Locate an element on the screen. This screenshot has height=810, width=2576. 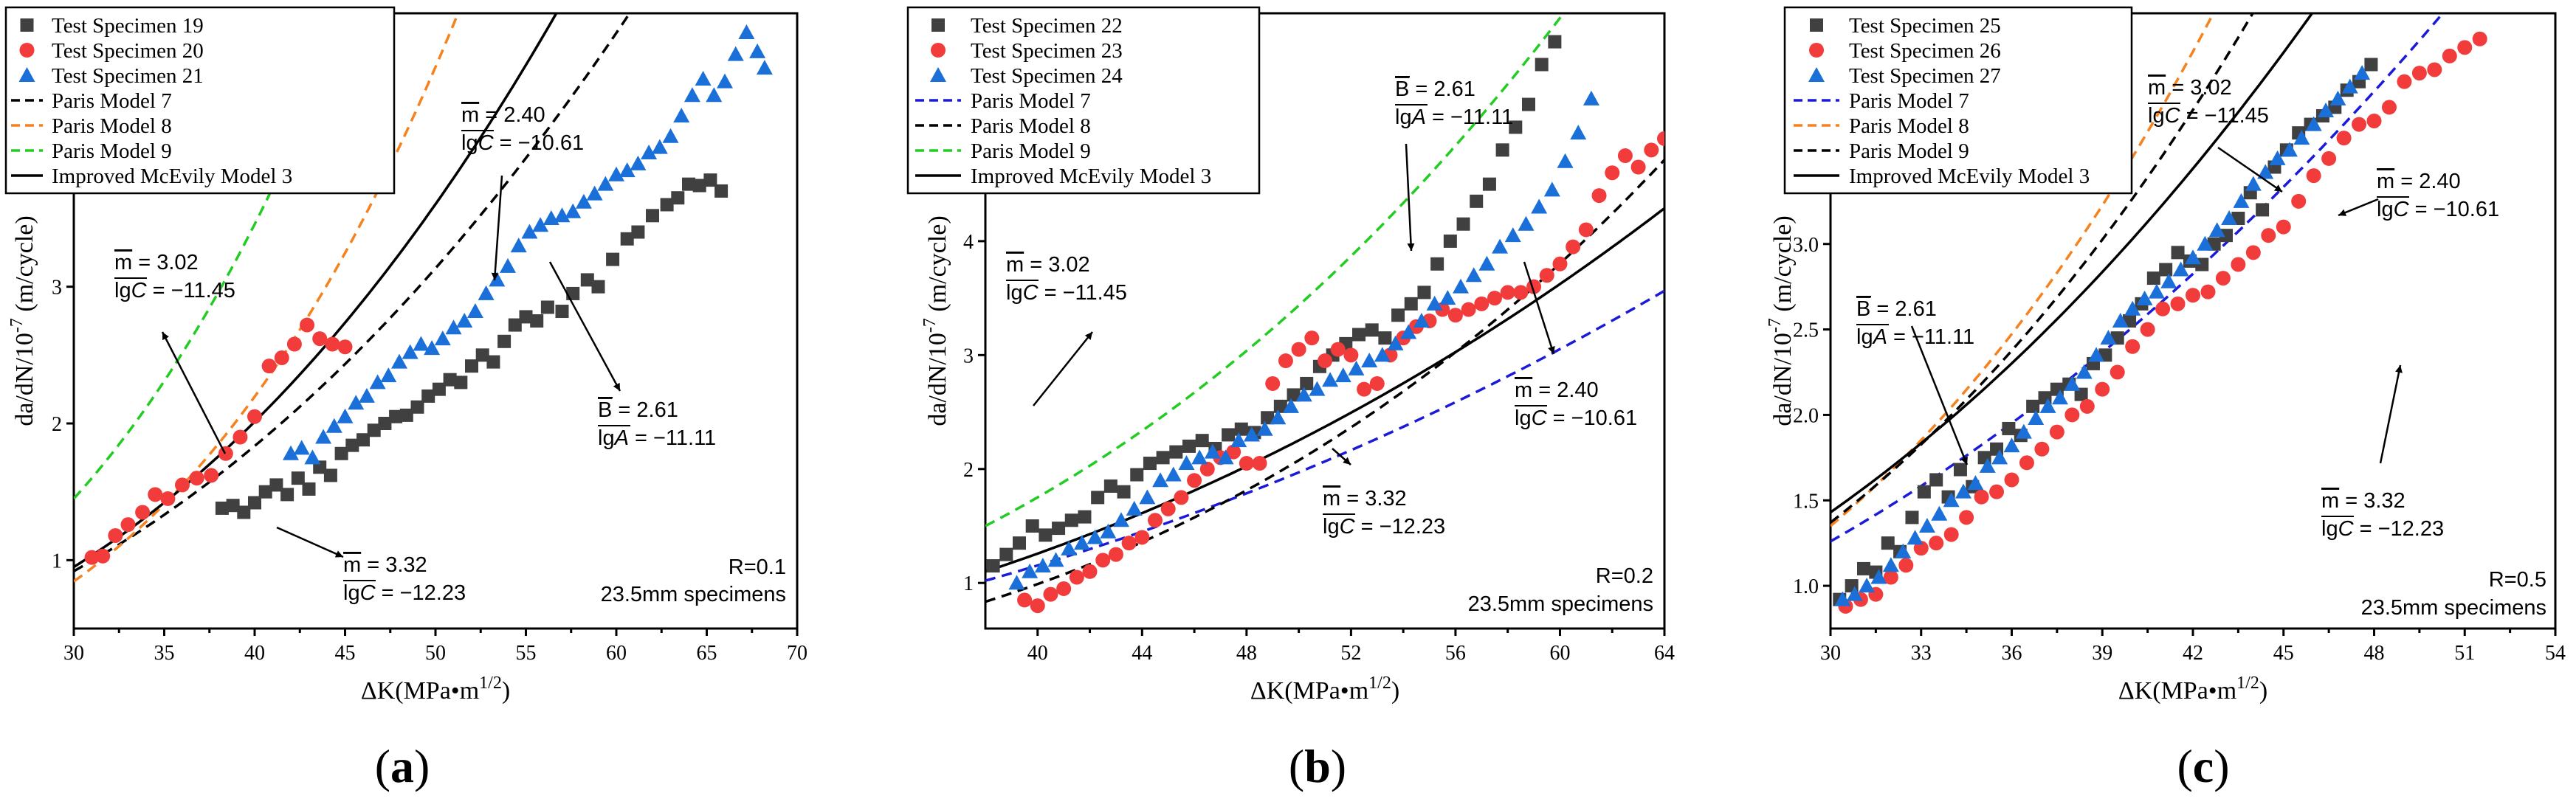
x-tick-label: 35 is located at coordinates (164, 654).